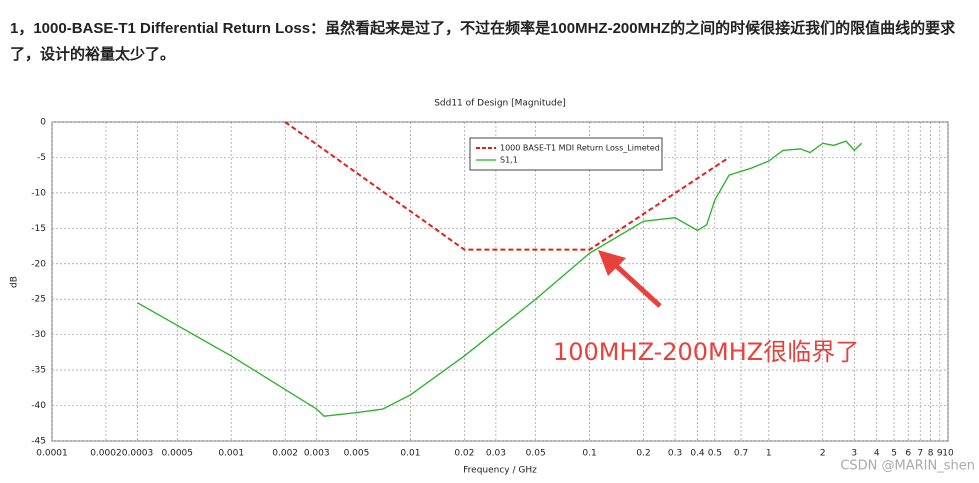 The height and width of the screenshot is (483, 979). What do you see at coordinates (500, 104) in the screenshot?
I see `chart-title: Sdd11 of Design [Magnitude]` at bounding box center [500, 104].